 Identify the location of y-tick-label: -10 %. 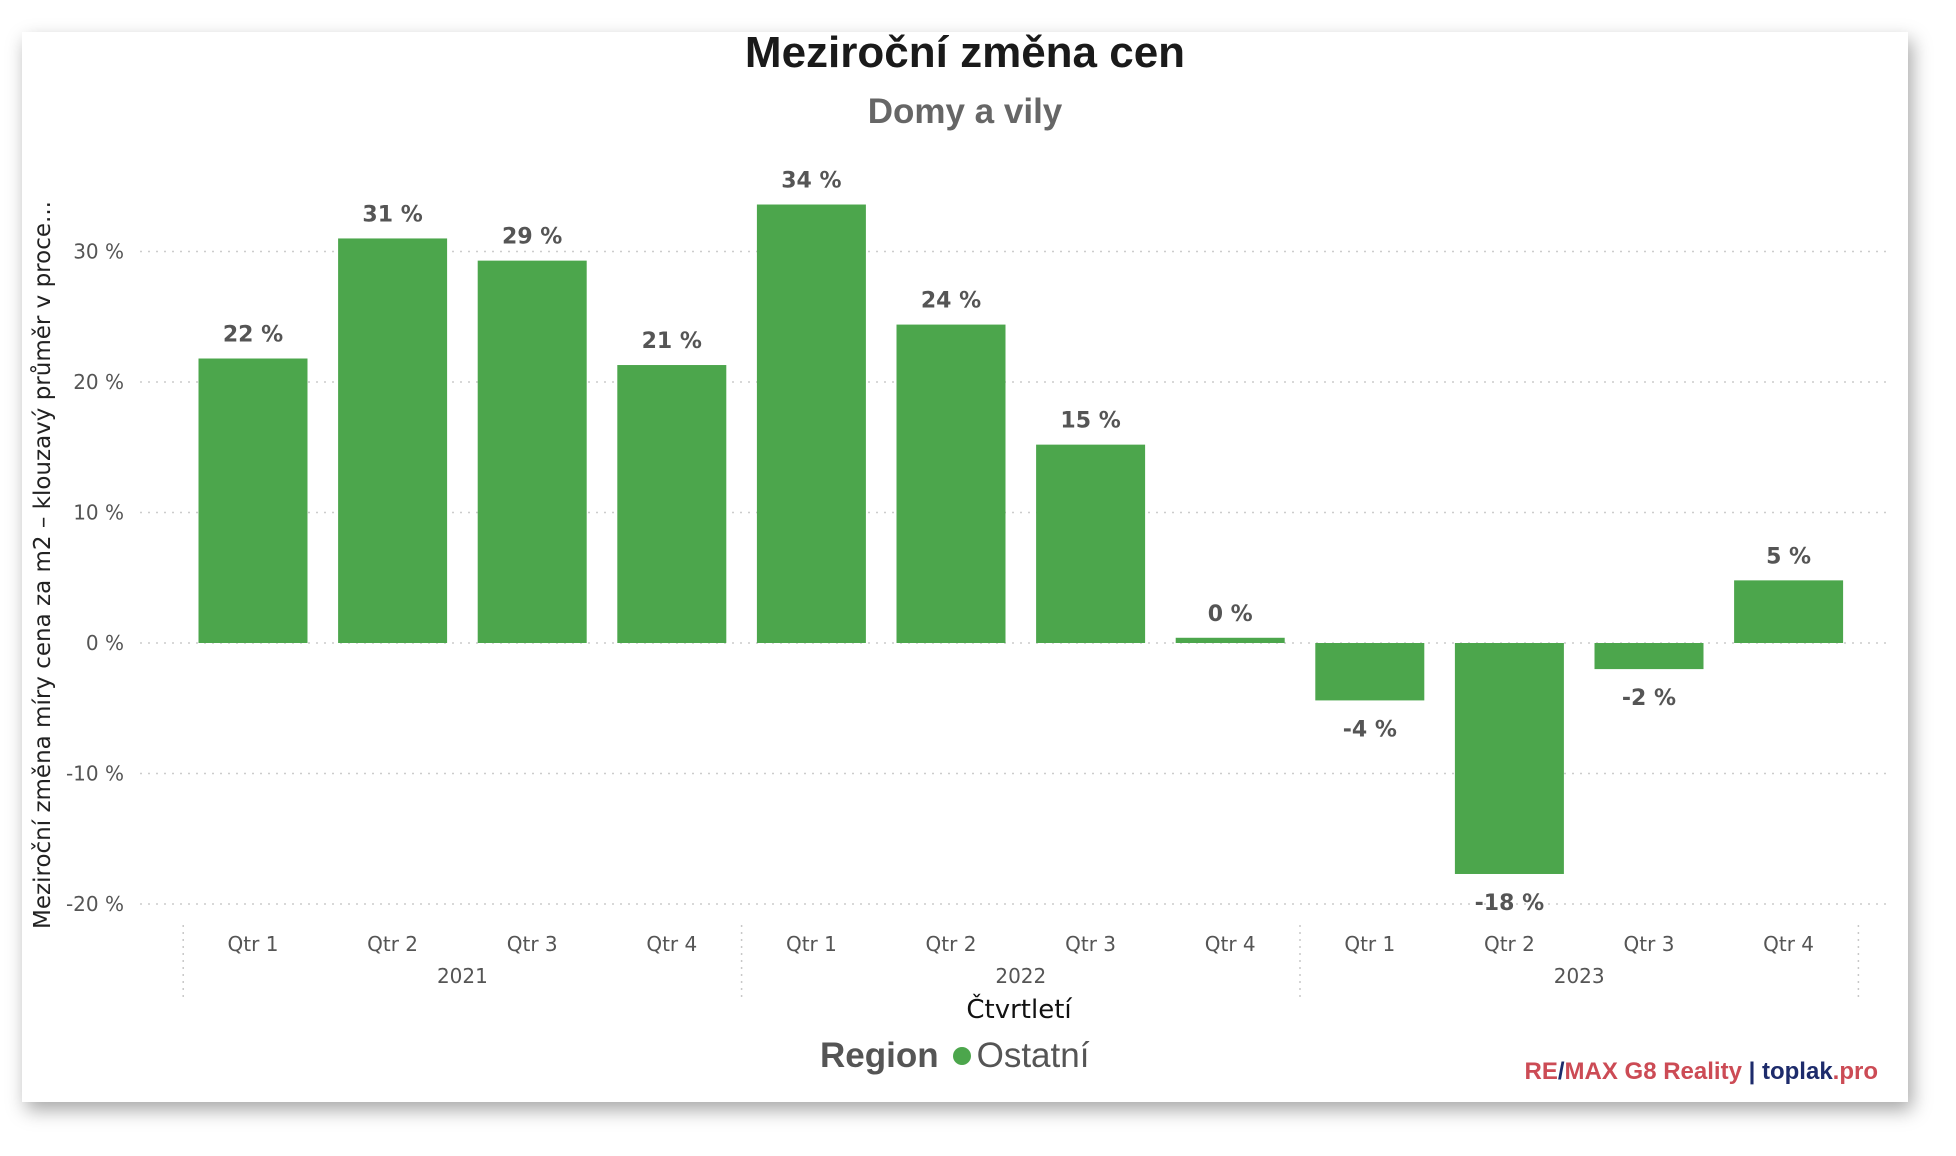
(95, 774).